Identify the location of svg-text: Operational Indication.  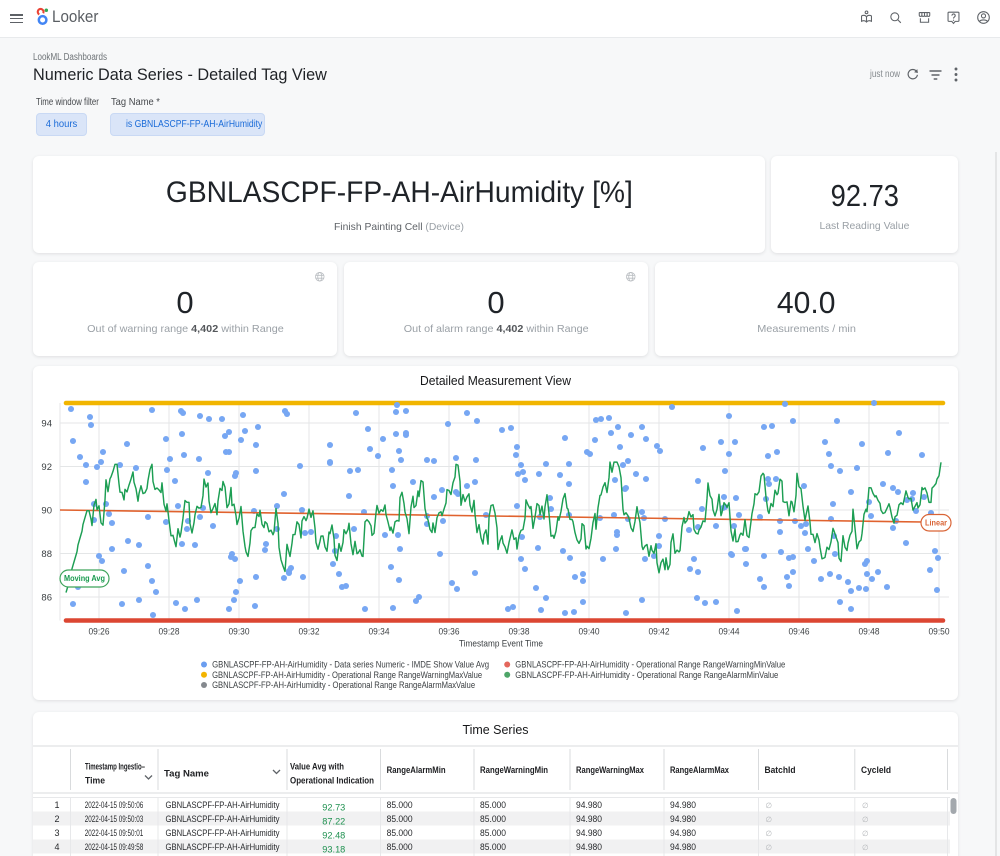
(332, 781).